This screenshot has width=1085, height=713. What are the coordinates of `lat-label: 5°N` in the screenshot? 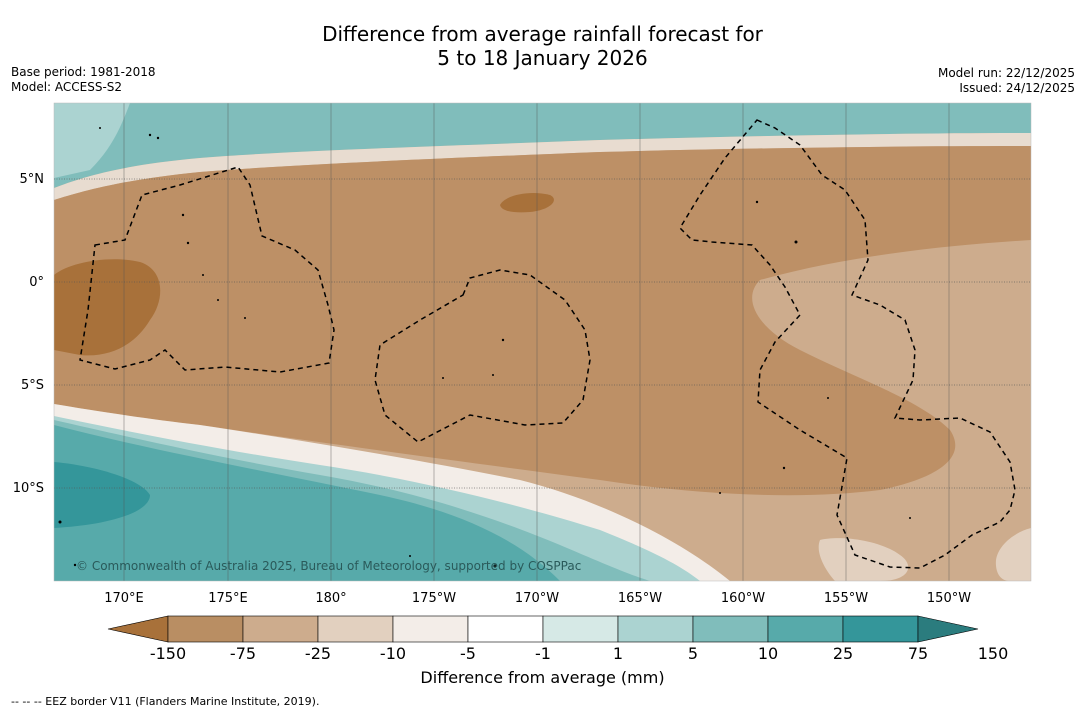 It's located at (32, 179).